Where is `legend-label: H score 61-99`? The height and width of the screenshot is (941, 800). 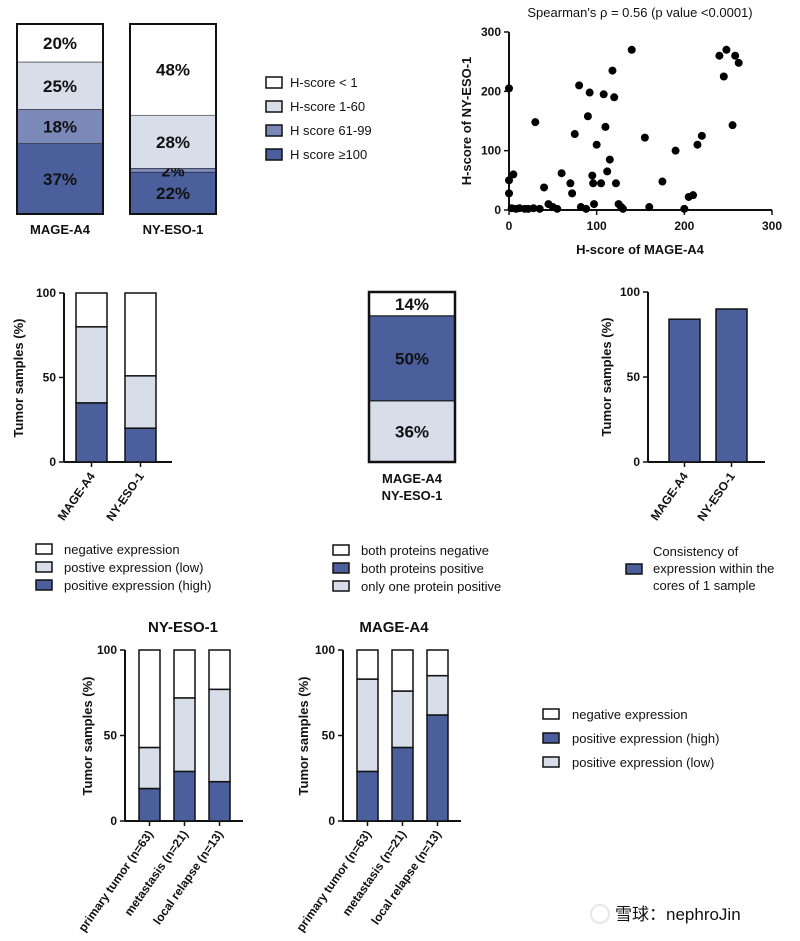
legend-label: H score 61-99 is located at coordinates (331, 130).